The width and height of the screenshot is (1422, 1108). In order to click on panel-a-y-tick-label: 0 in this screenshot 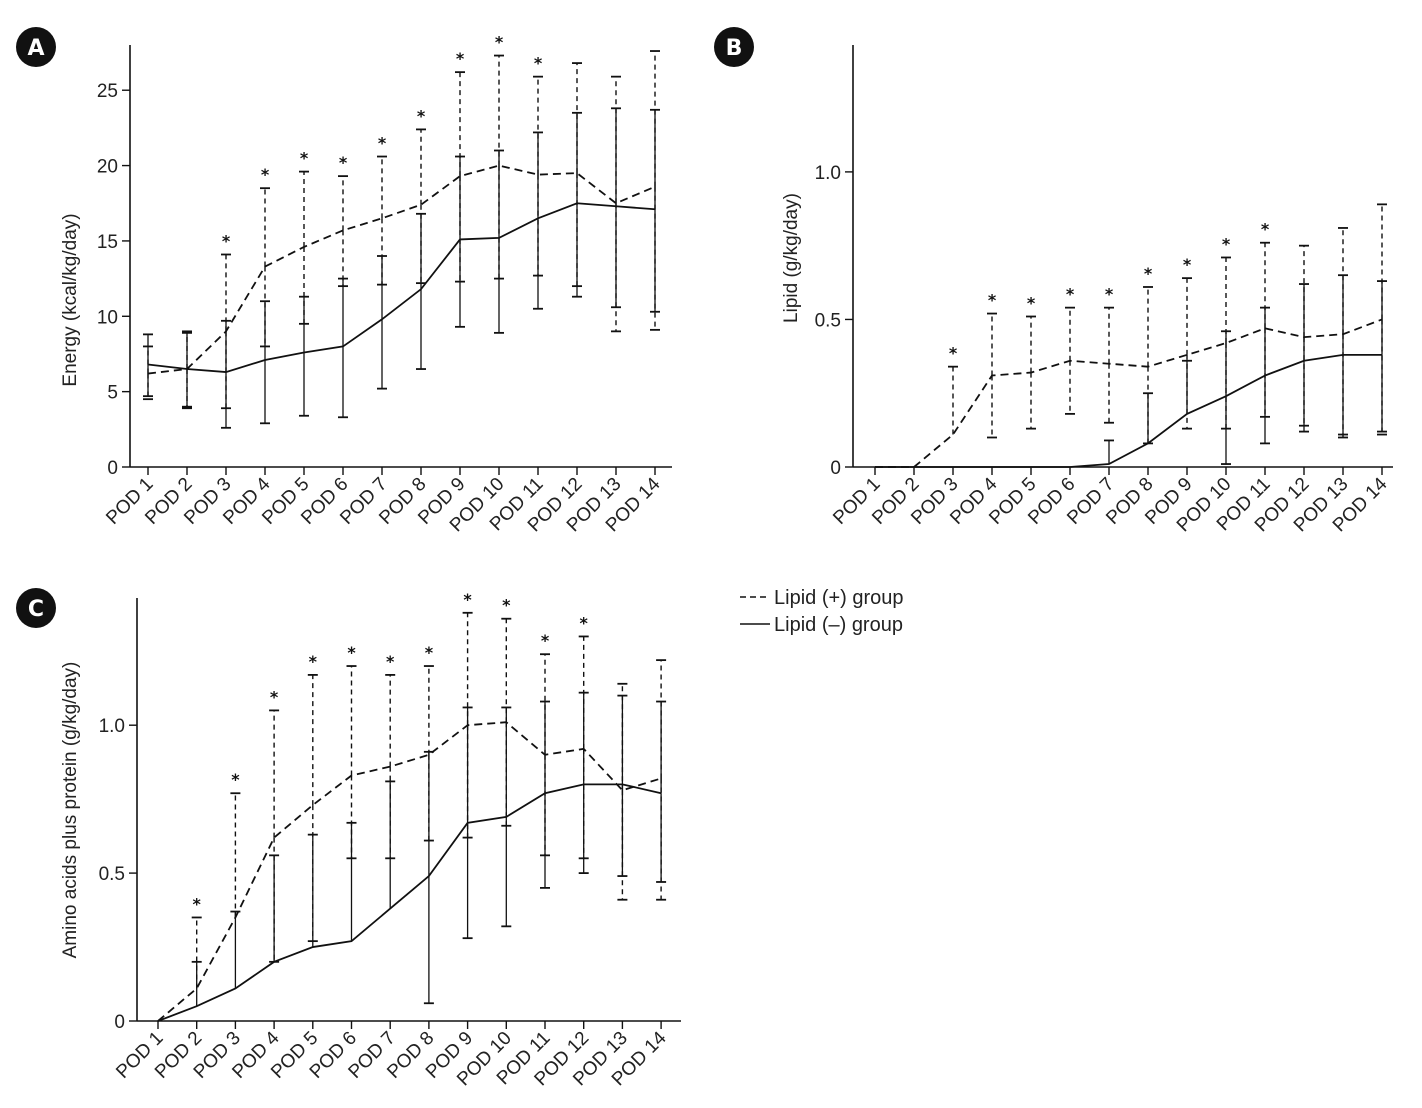, I will do `click(112, 468)`.